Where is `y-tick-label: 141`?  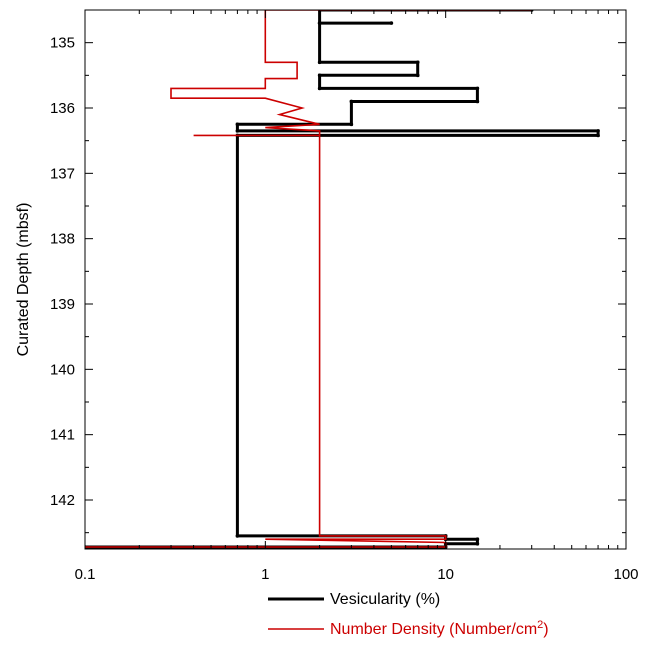
y-tick-label: 141 is located at coordinates (62, 435).